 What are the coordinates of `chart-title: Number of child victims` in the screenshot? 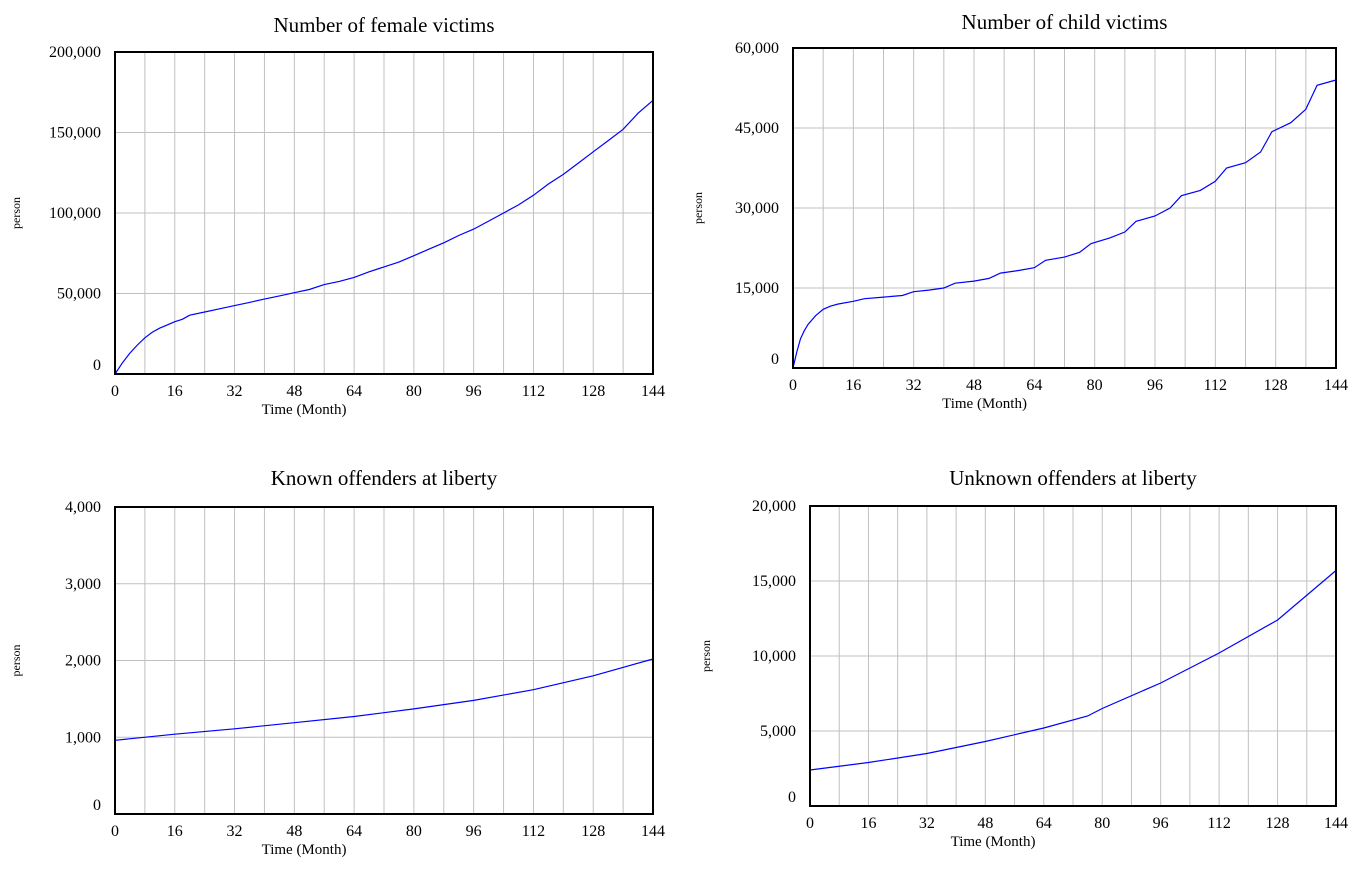 It's located at (1065, 22).